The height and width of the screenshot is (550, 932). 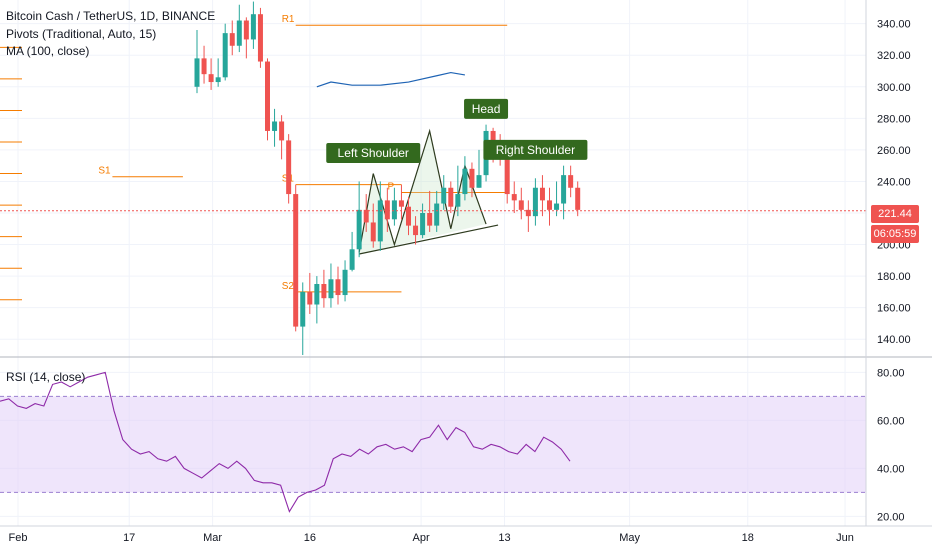 I want to click on pattern-label-1: Head, so click(x=486, y=109).